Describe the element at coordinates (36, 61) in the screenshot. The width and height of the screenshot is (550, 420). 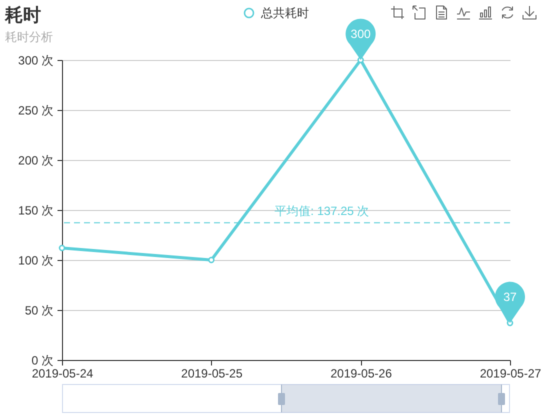
I see `y-tick-label: 300 次` at that location.